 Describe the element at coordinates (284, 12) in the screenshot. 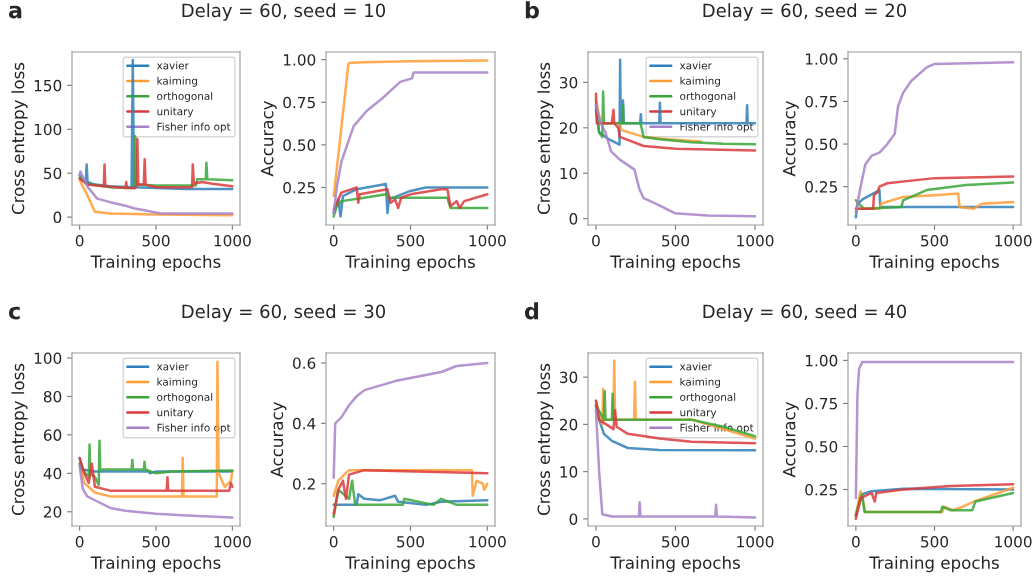

I see `text: Delay = 60, seed = 10` at that location.